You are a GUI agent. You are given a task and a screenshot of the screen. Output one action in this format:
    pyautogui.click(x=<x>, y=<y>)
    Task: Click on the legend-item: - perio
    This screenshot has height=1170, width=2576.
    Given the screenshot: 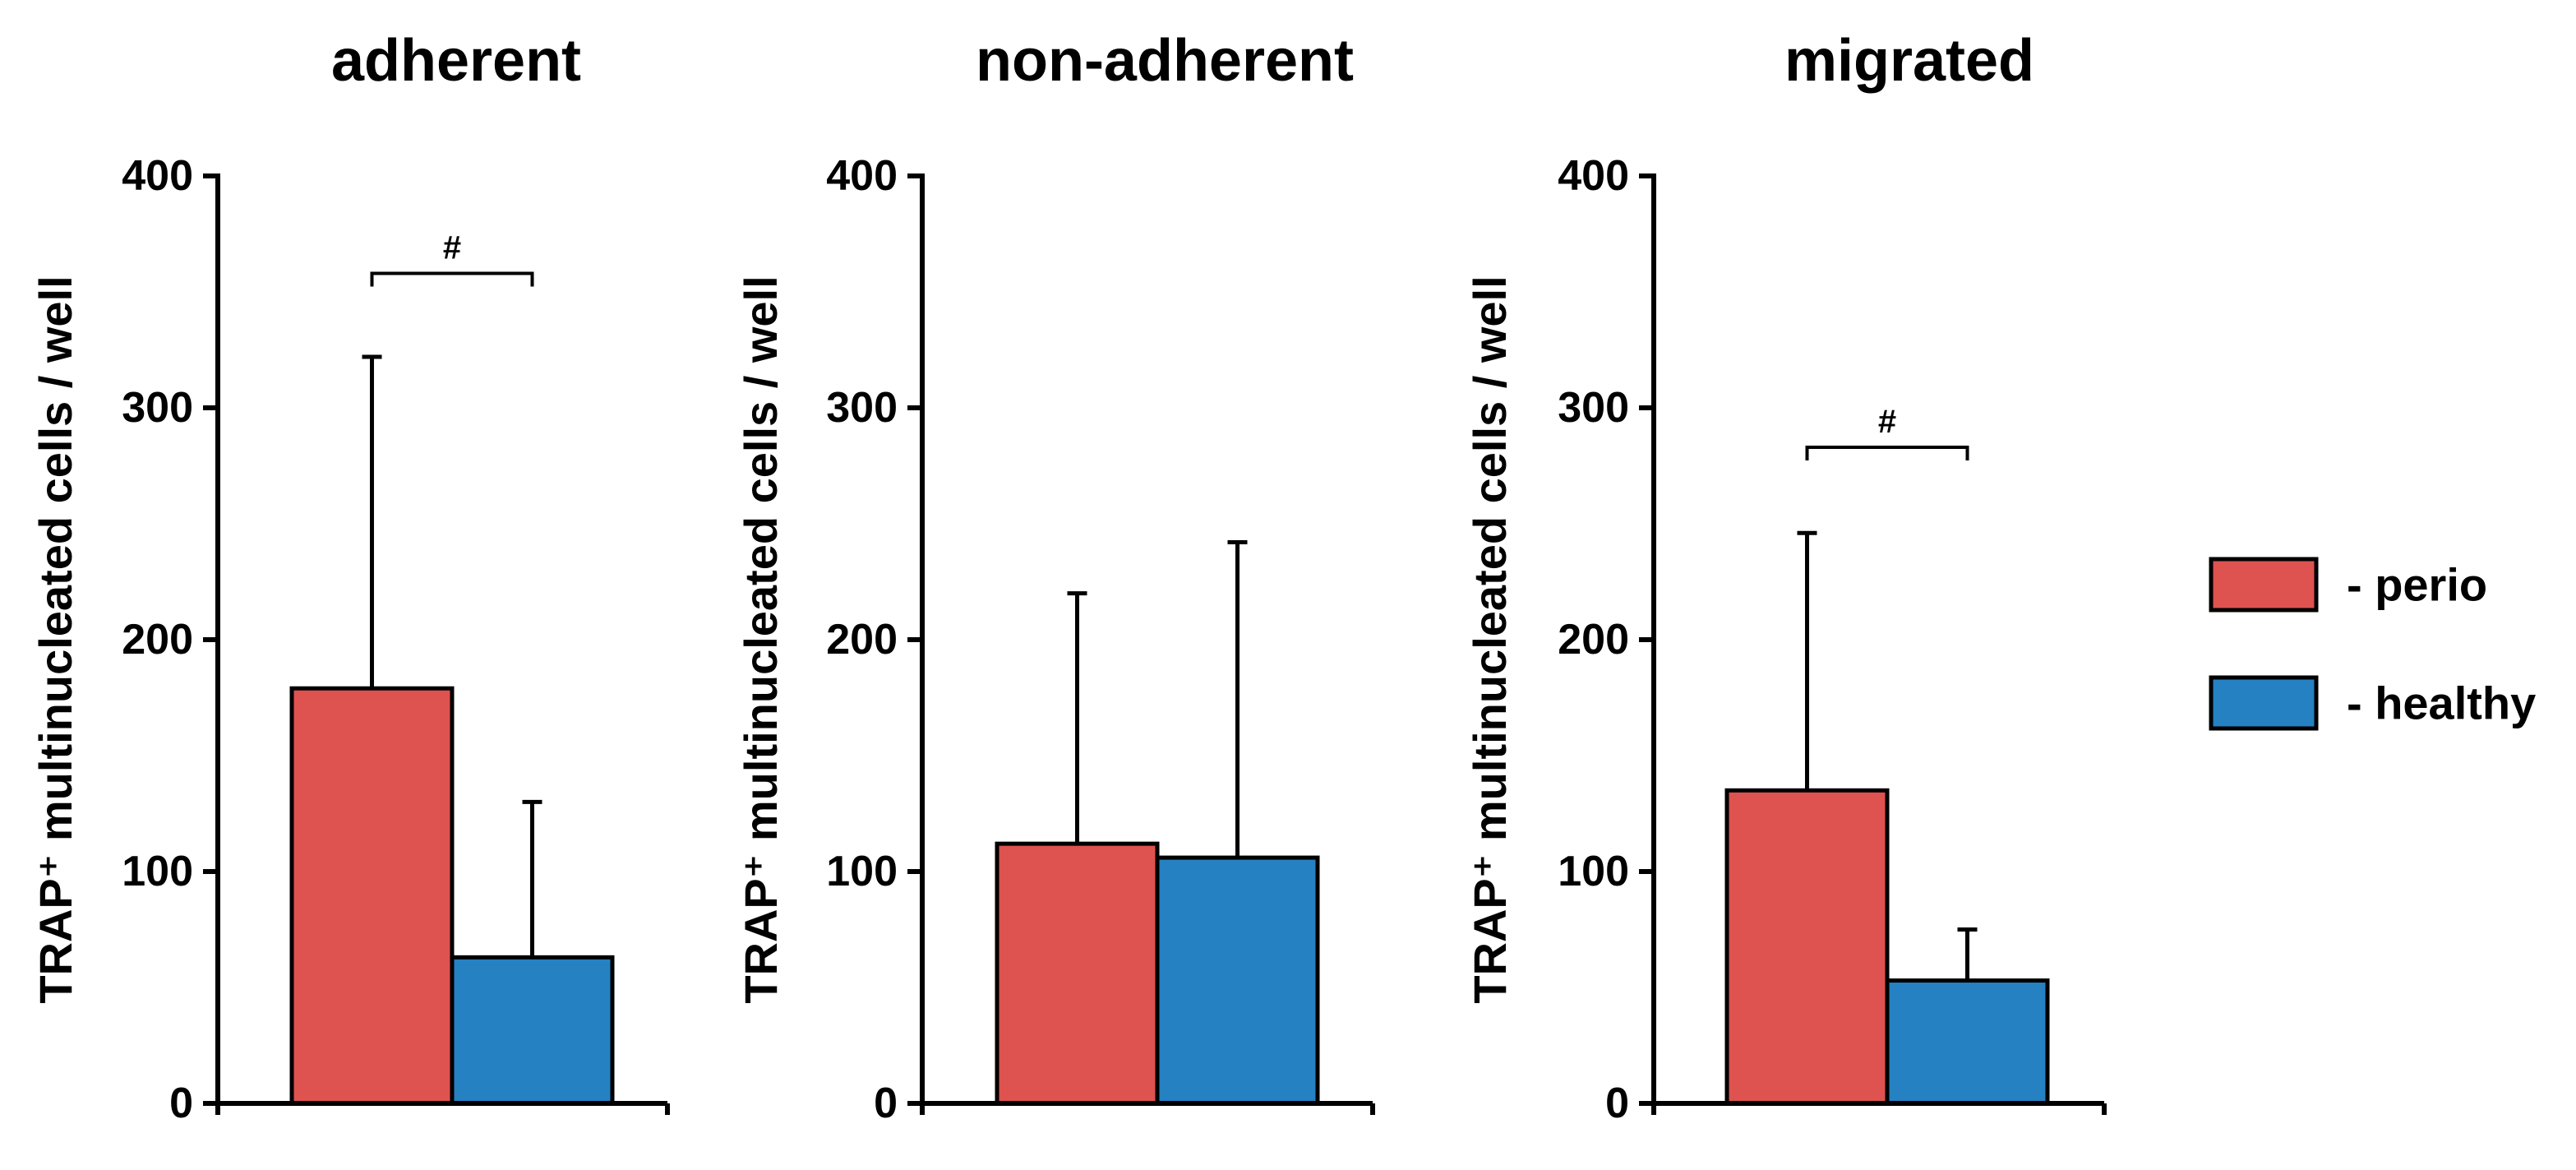 What is the action you would take?
    pyautogui.click(x=2348, y=585)
    